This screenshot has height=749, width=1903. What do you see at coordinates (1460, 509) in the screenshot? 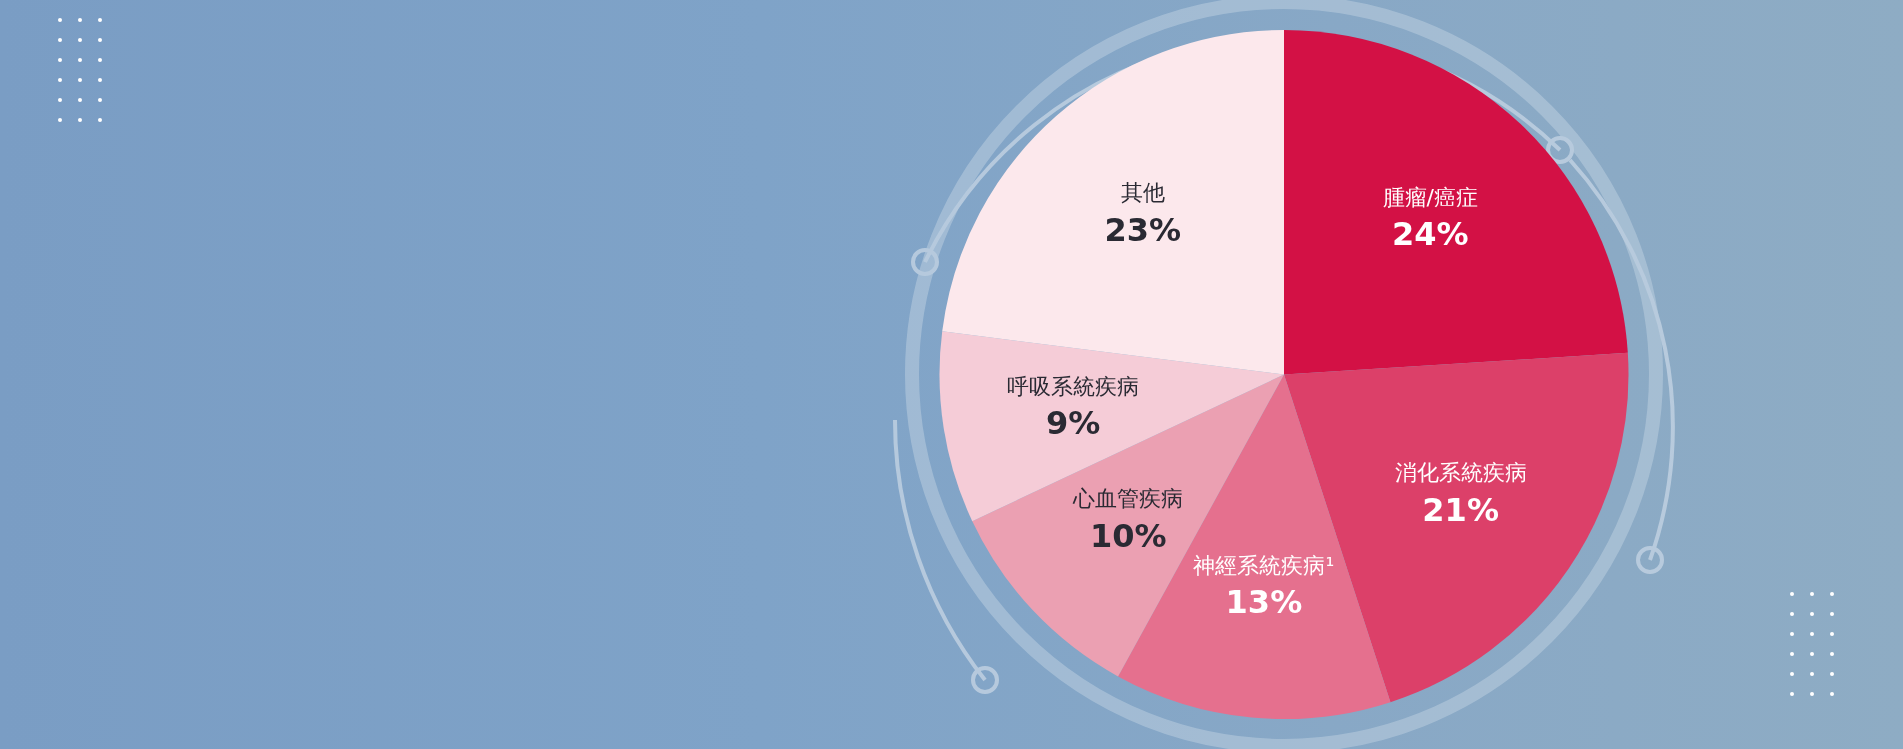
I see `data-label: 21%` at bounding box center [1460, 509].